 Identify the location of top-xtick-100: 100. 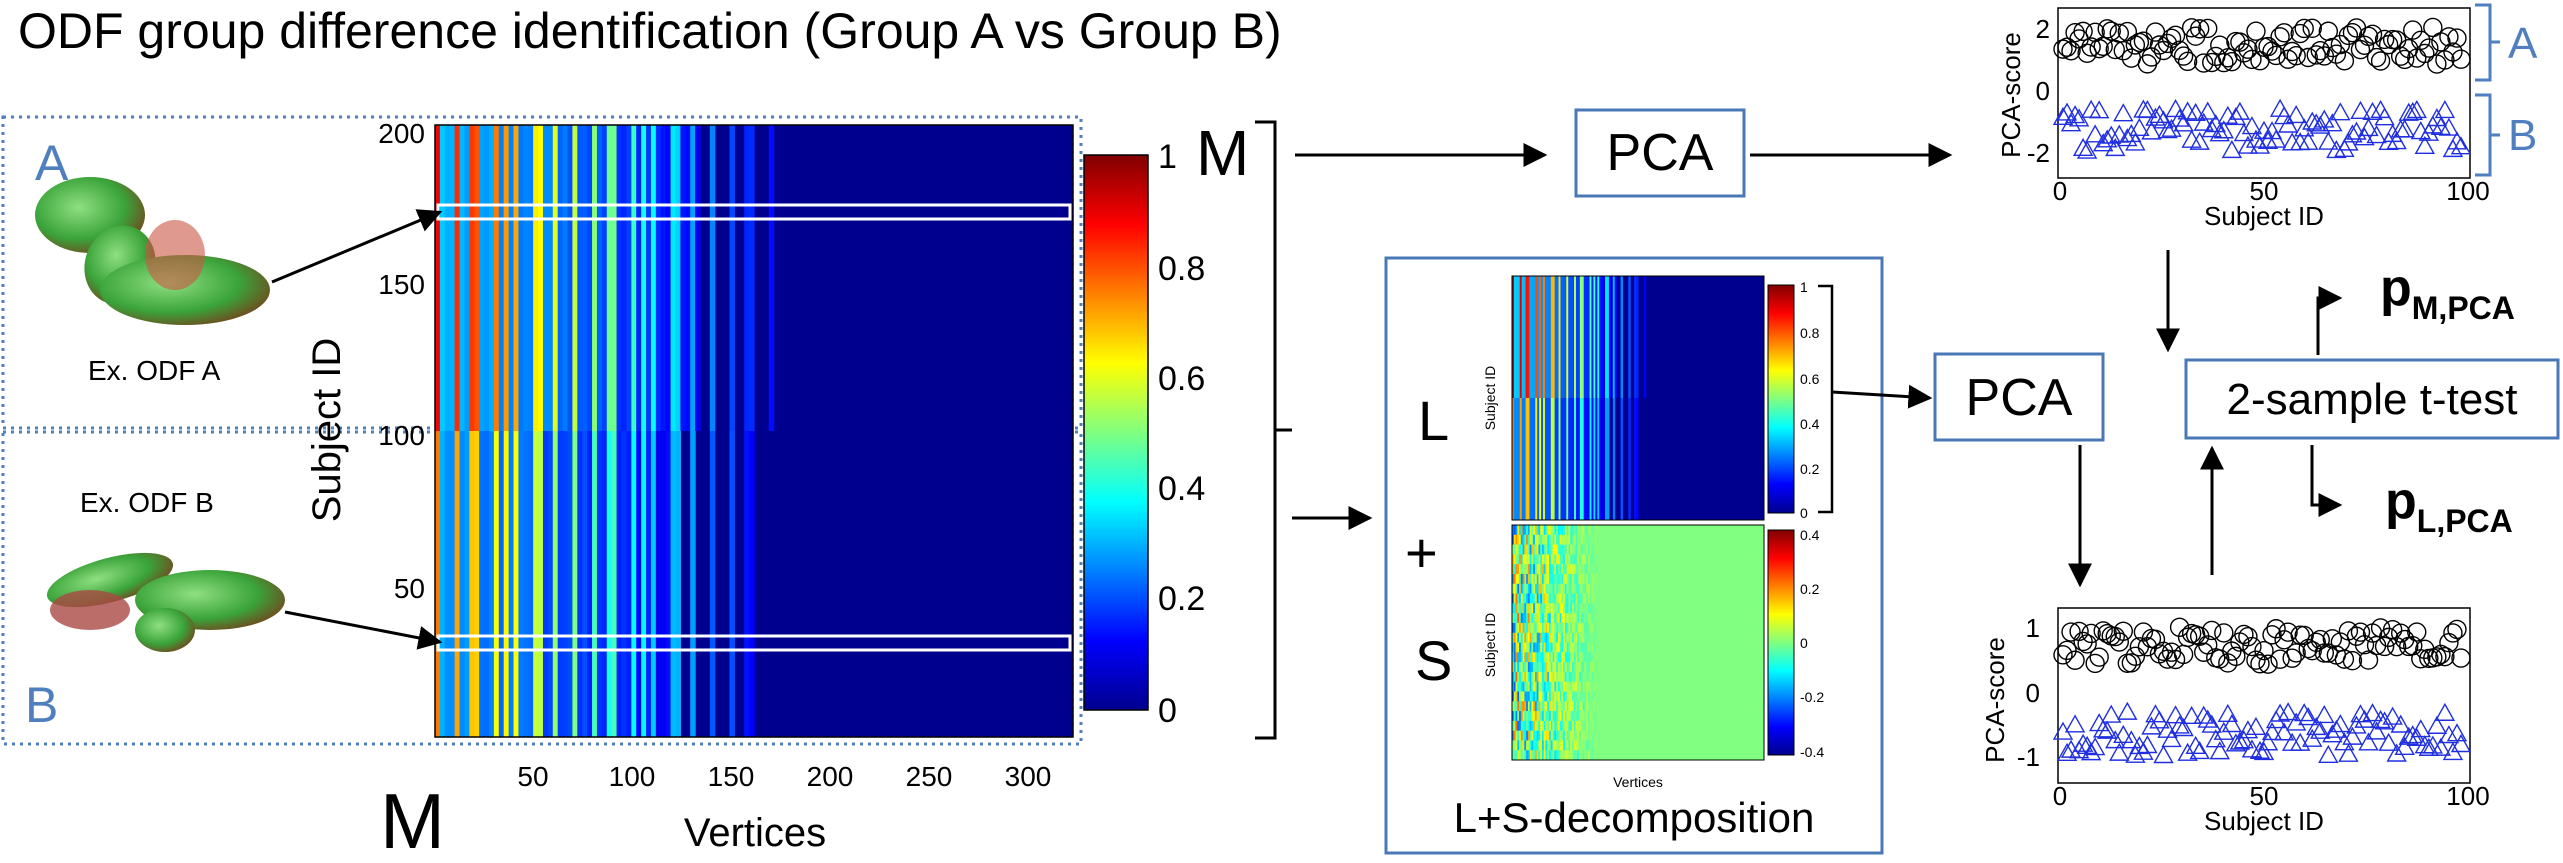
(2467, 191).